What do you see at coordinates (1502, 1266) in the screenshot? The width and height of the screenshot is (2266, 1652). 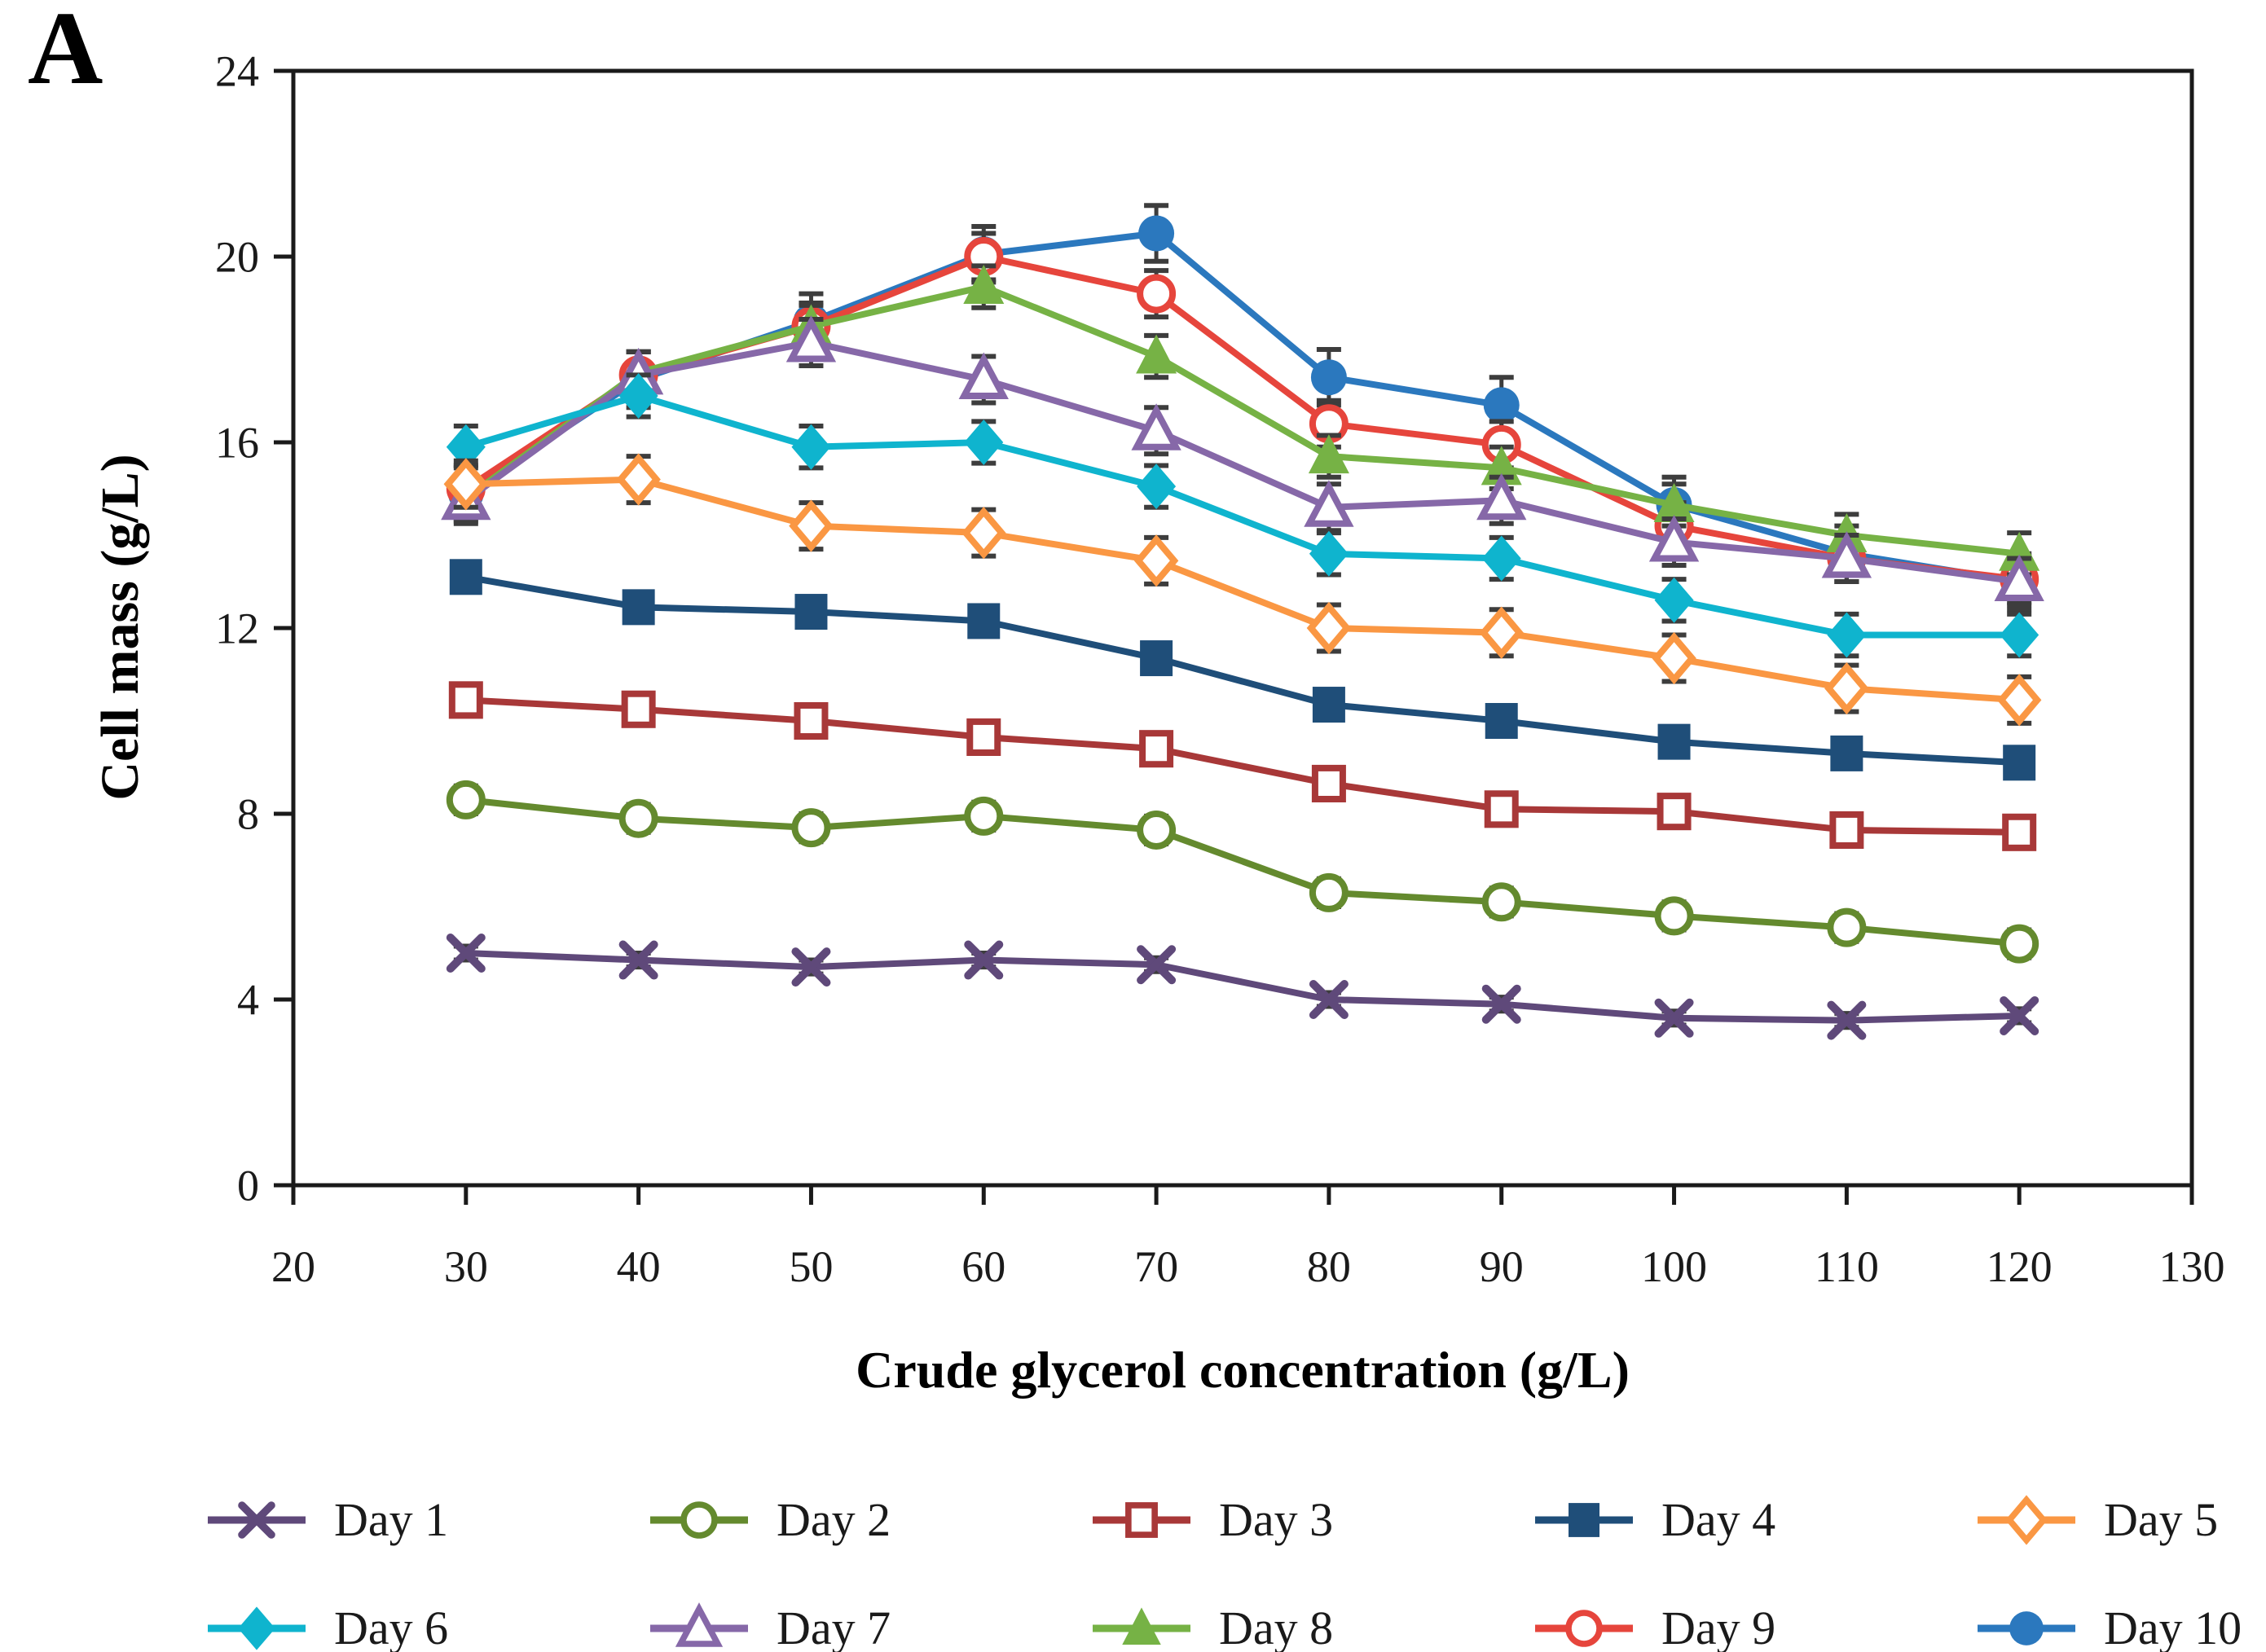 I see `x-tick-label: 90` at bounding box center [1502, 1266].